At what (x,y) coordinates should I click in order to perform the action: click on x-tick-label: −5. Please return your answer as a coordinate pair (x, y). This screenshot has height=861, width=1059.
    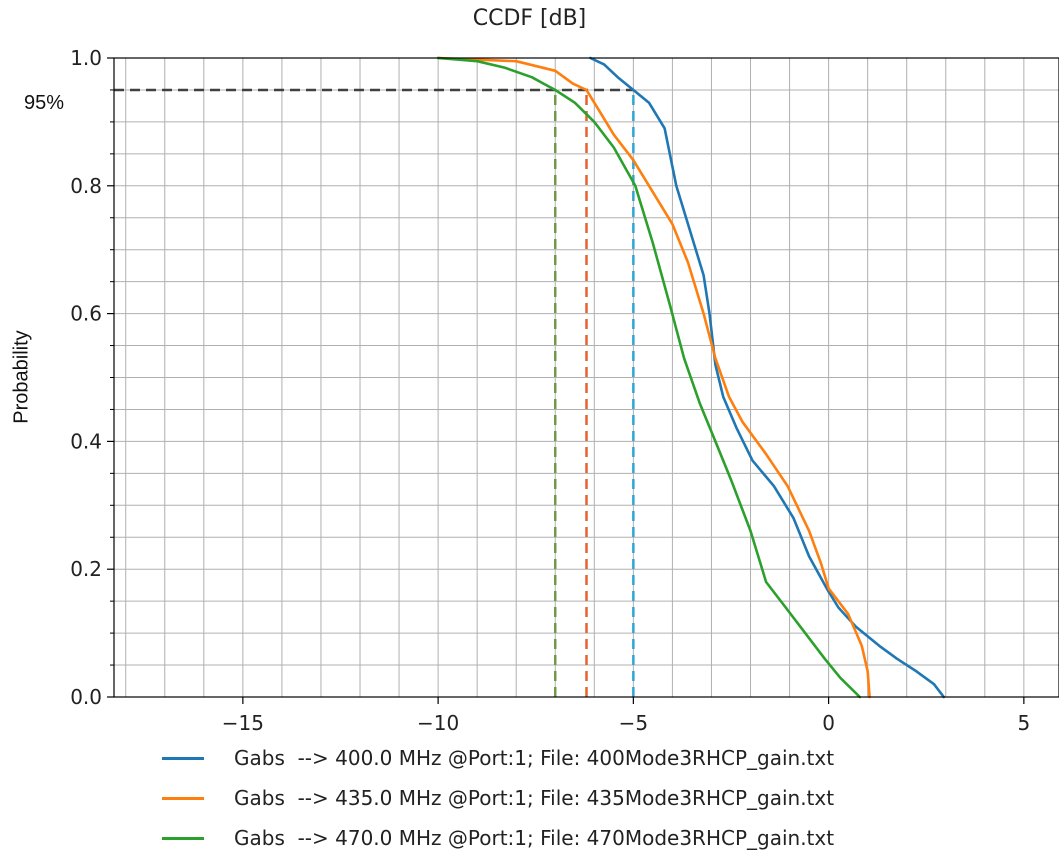
    Looking at the image, I should click on (633, 723).